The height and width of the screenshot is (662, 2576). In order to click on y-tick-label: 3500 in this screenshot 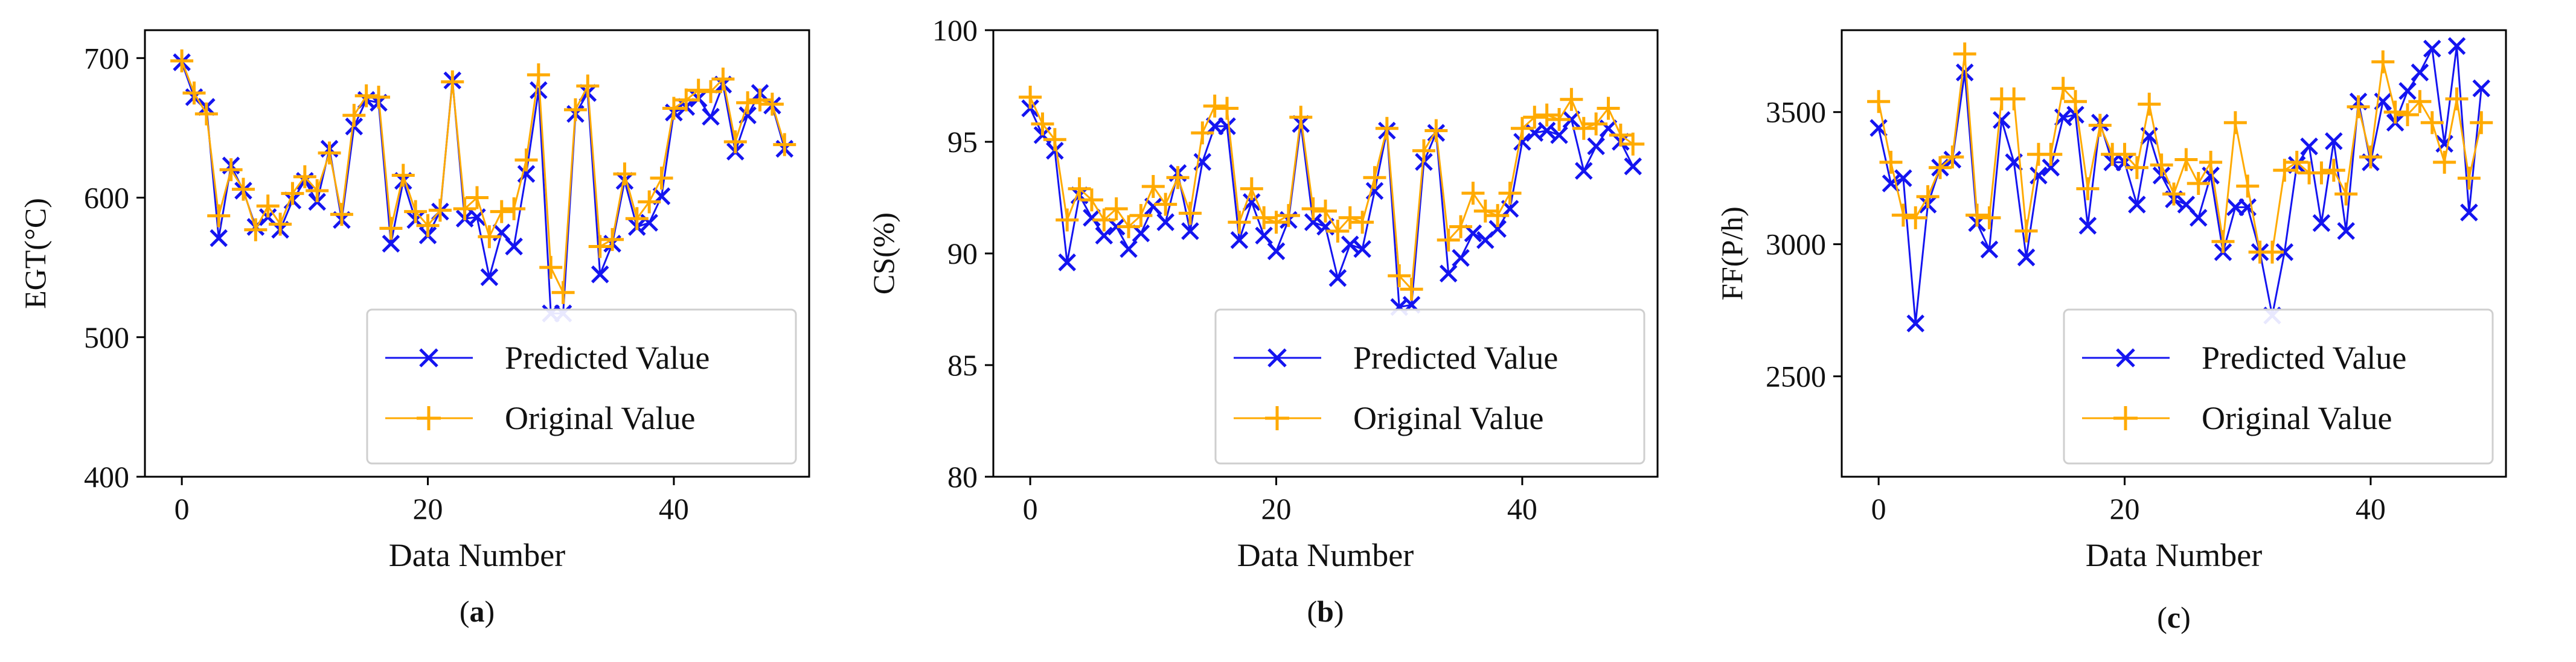, I will do `click(1796, 112)`.